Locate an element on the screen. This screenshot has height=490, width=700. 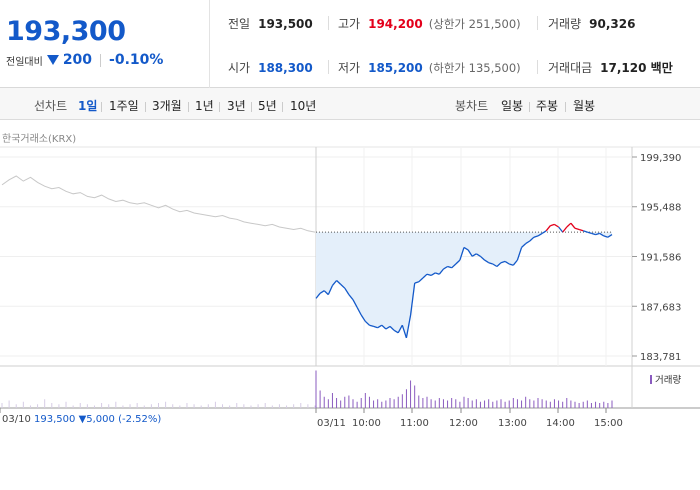
change-rate: -0.10% is located at coordinates (136, 60).